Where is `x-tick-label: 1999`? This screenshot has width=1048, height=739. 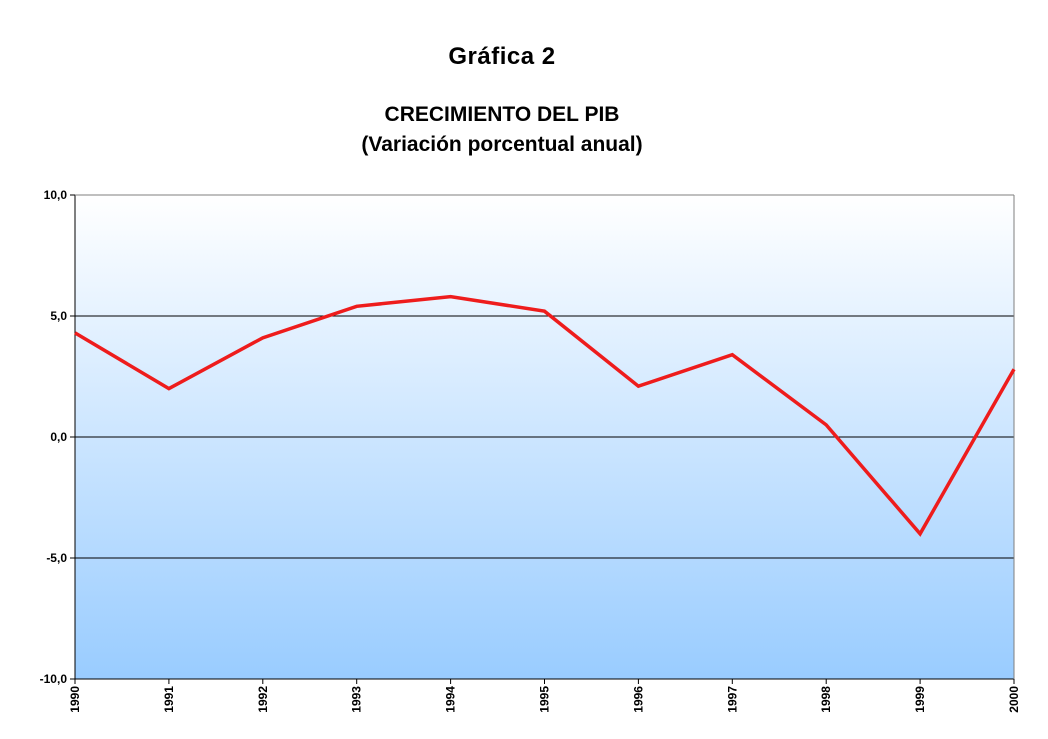 x-tick-label: 1999 is located at coordinates (920, 699).